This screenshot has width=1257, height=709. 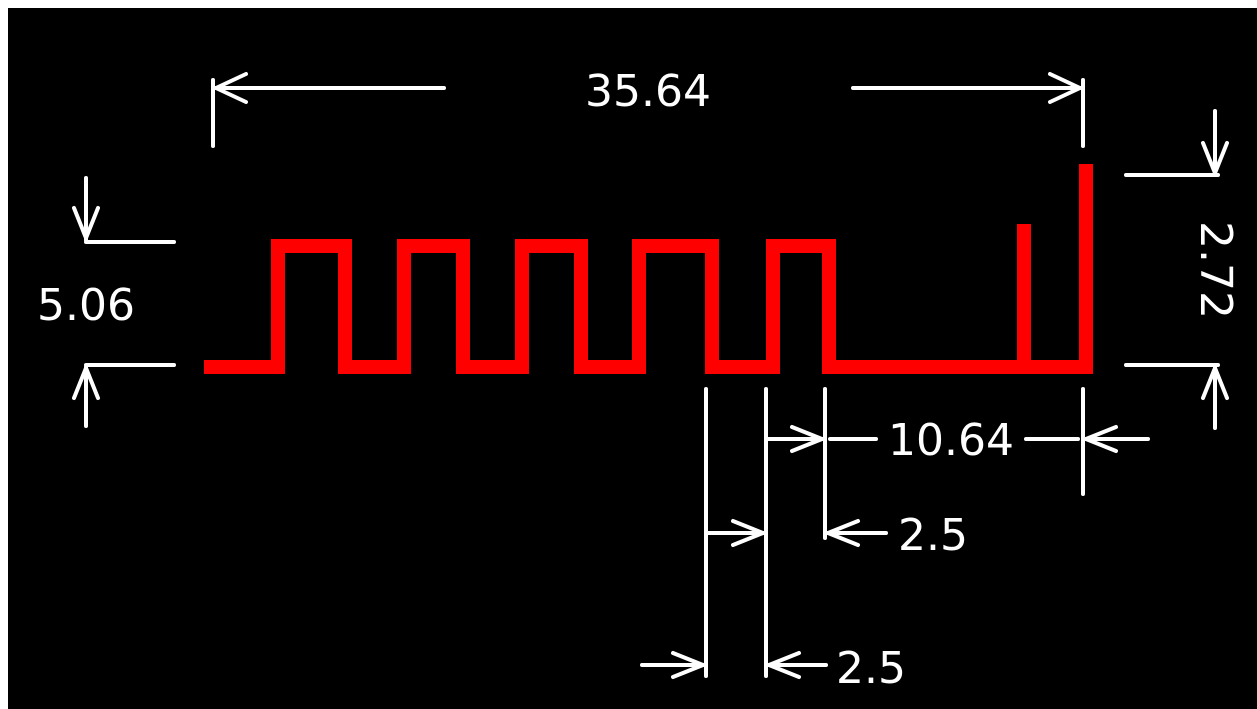 I want to click on tail-right-arrowhead, so click(x=1101, y=439).